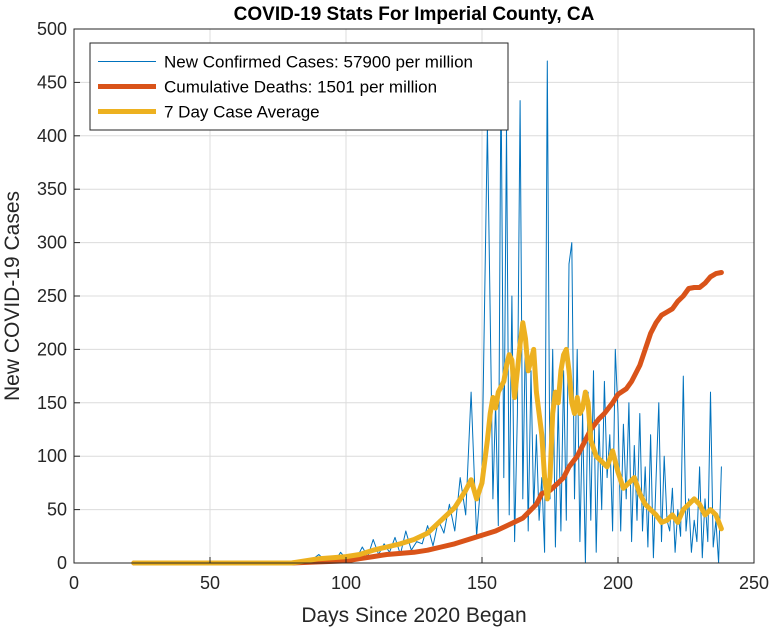 Image resolution: width=772 pixels, height=630 pixels. What do you see at coordinates (62, 563) in the screenshot?
I see `y-tick-label: 0` at bounding box center [62, 563].